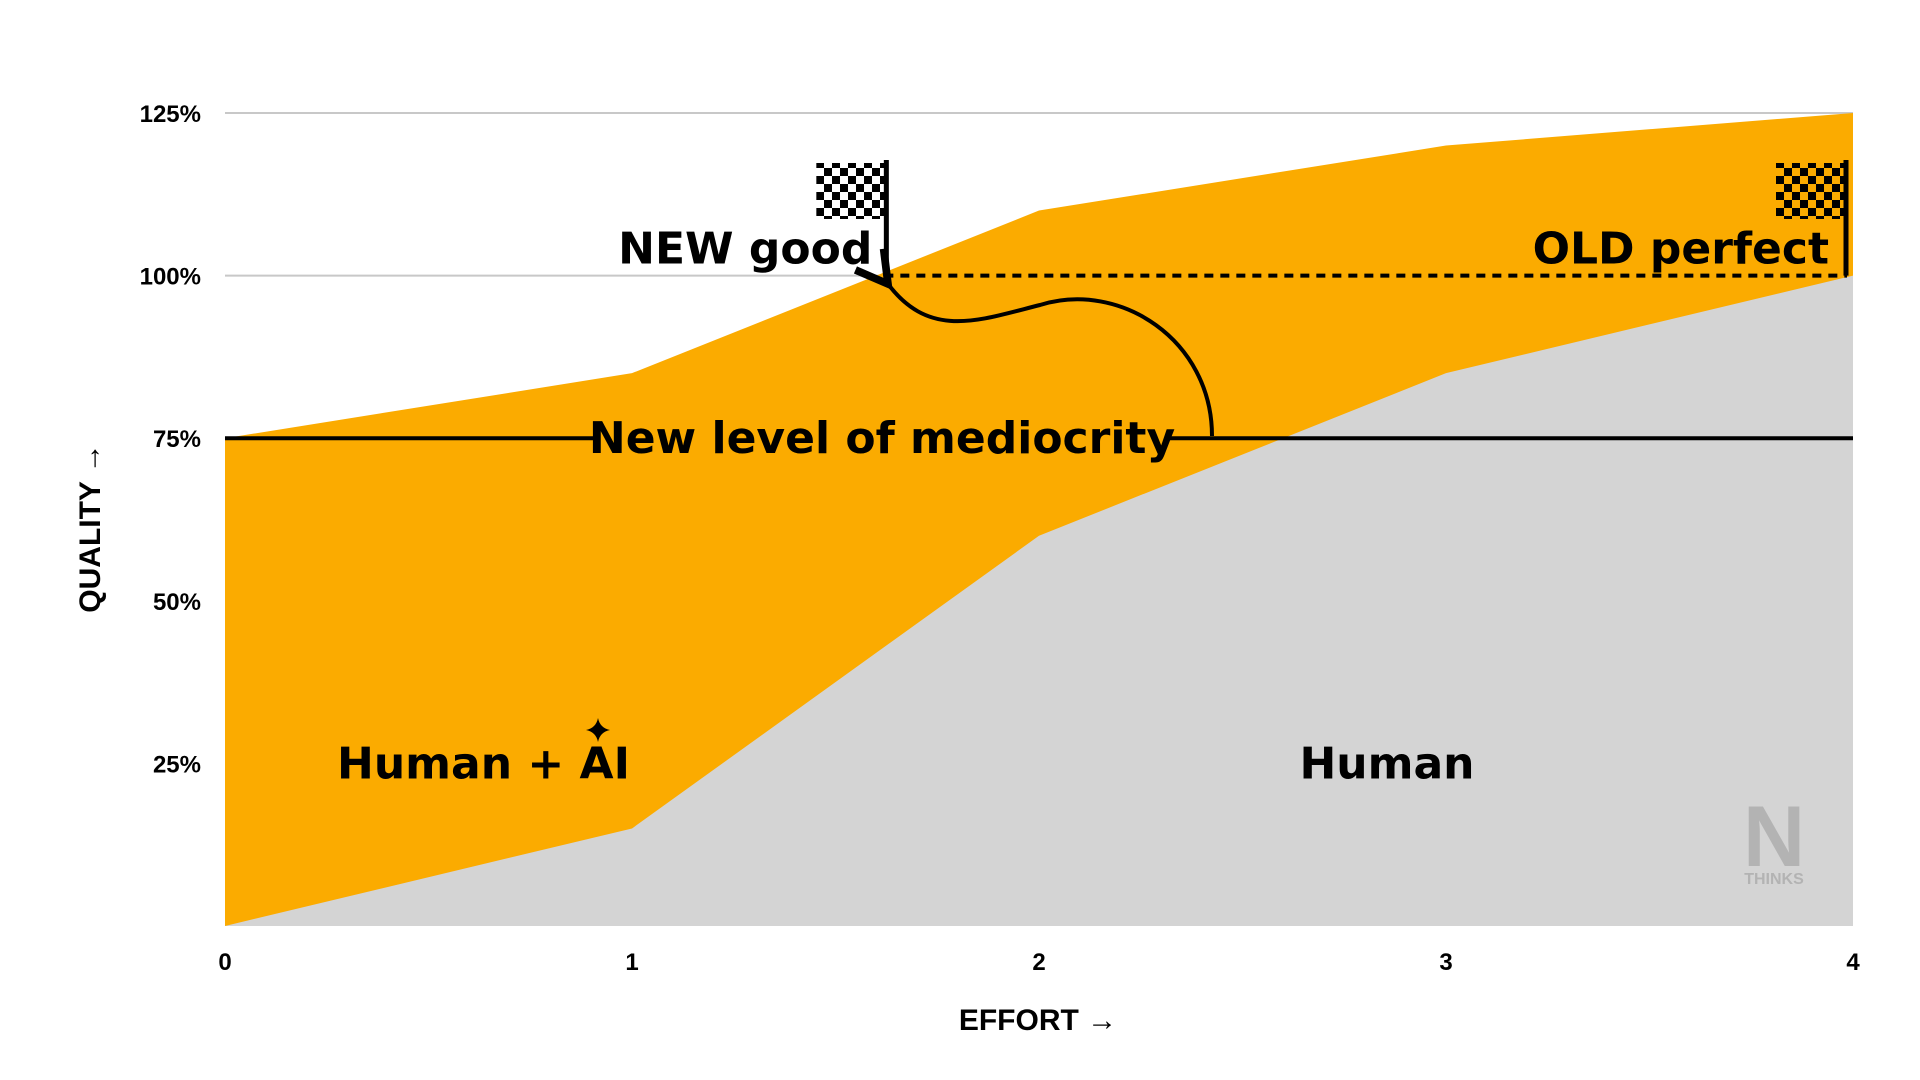 This screenshot has width=1920, height=1080. What do you see at coordinates (1853, 962) in the screenshot?
I see `x-tick-4: 4` at bounding box center [1853, 962].